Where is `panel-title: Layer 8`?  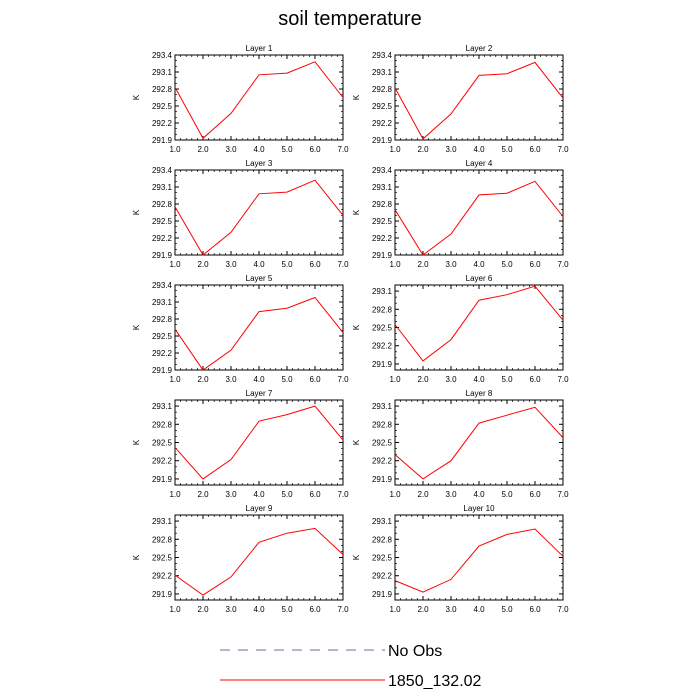
panel-title: Layer 8 is located at coordinates (479, 393).